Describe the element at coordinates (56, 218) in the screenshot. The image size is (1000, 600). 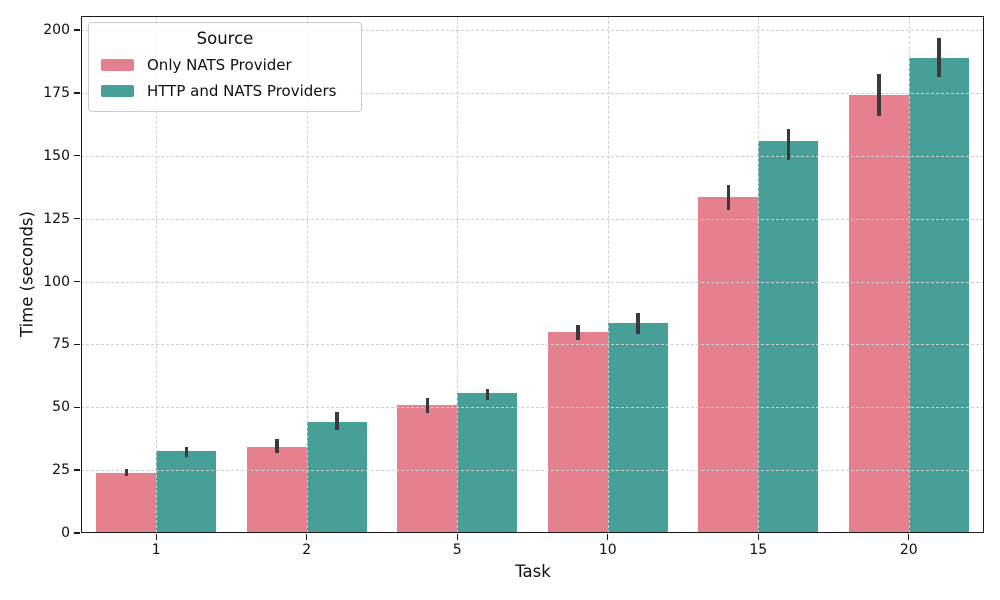
I see `y-tick-label: 125` at that location.